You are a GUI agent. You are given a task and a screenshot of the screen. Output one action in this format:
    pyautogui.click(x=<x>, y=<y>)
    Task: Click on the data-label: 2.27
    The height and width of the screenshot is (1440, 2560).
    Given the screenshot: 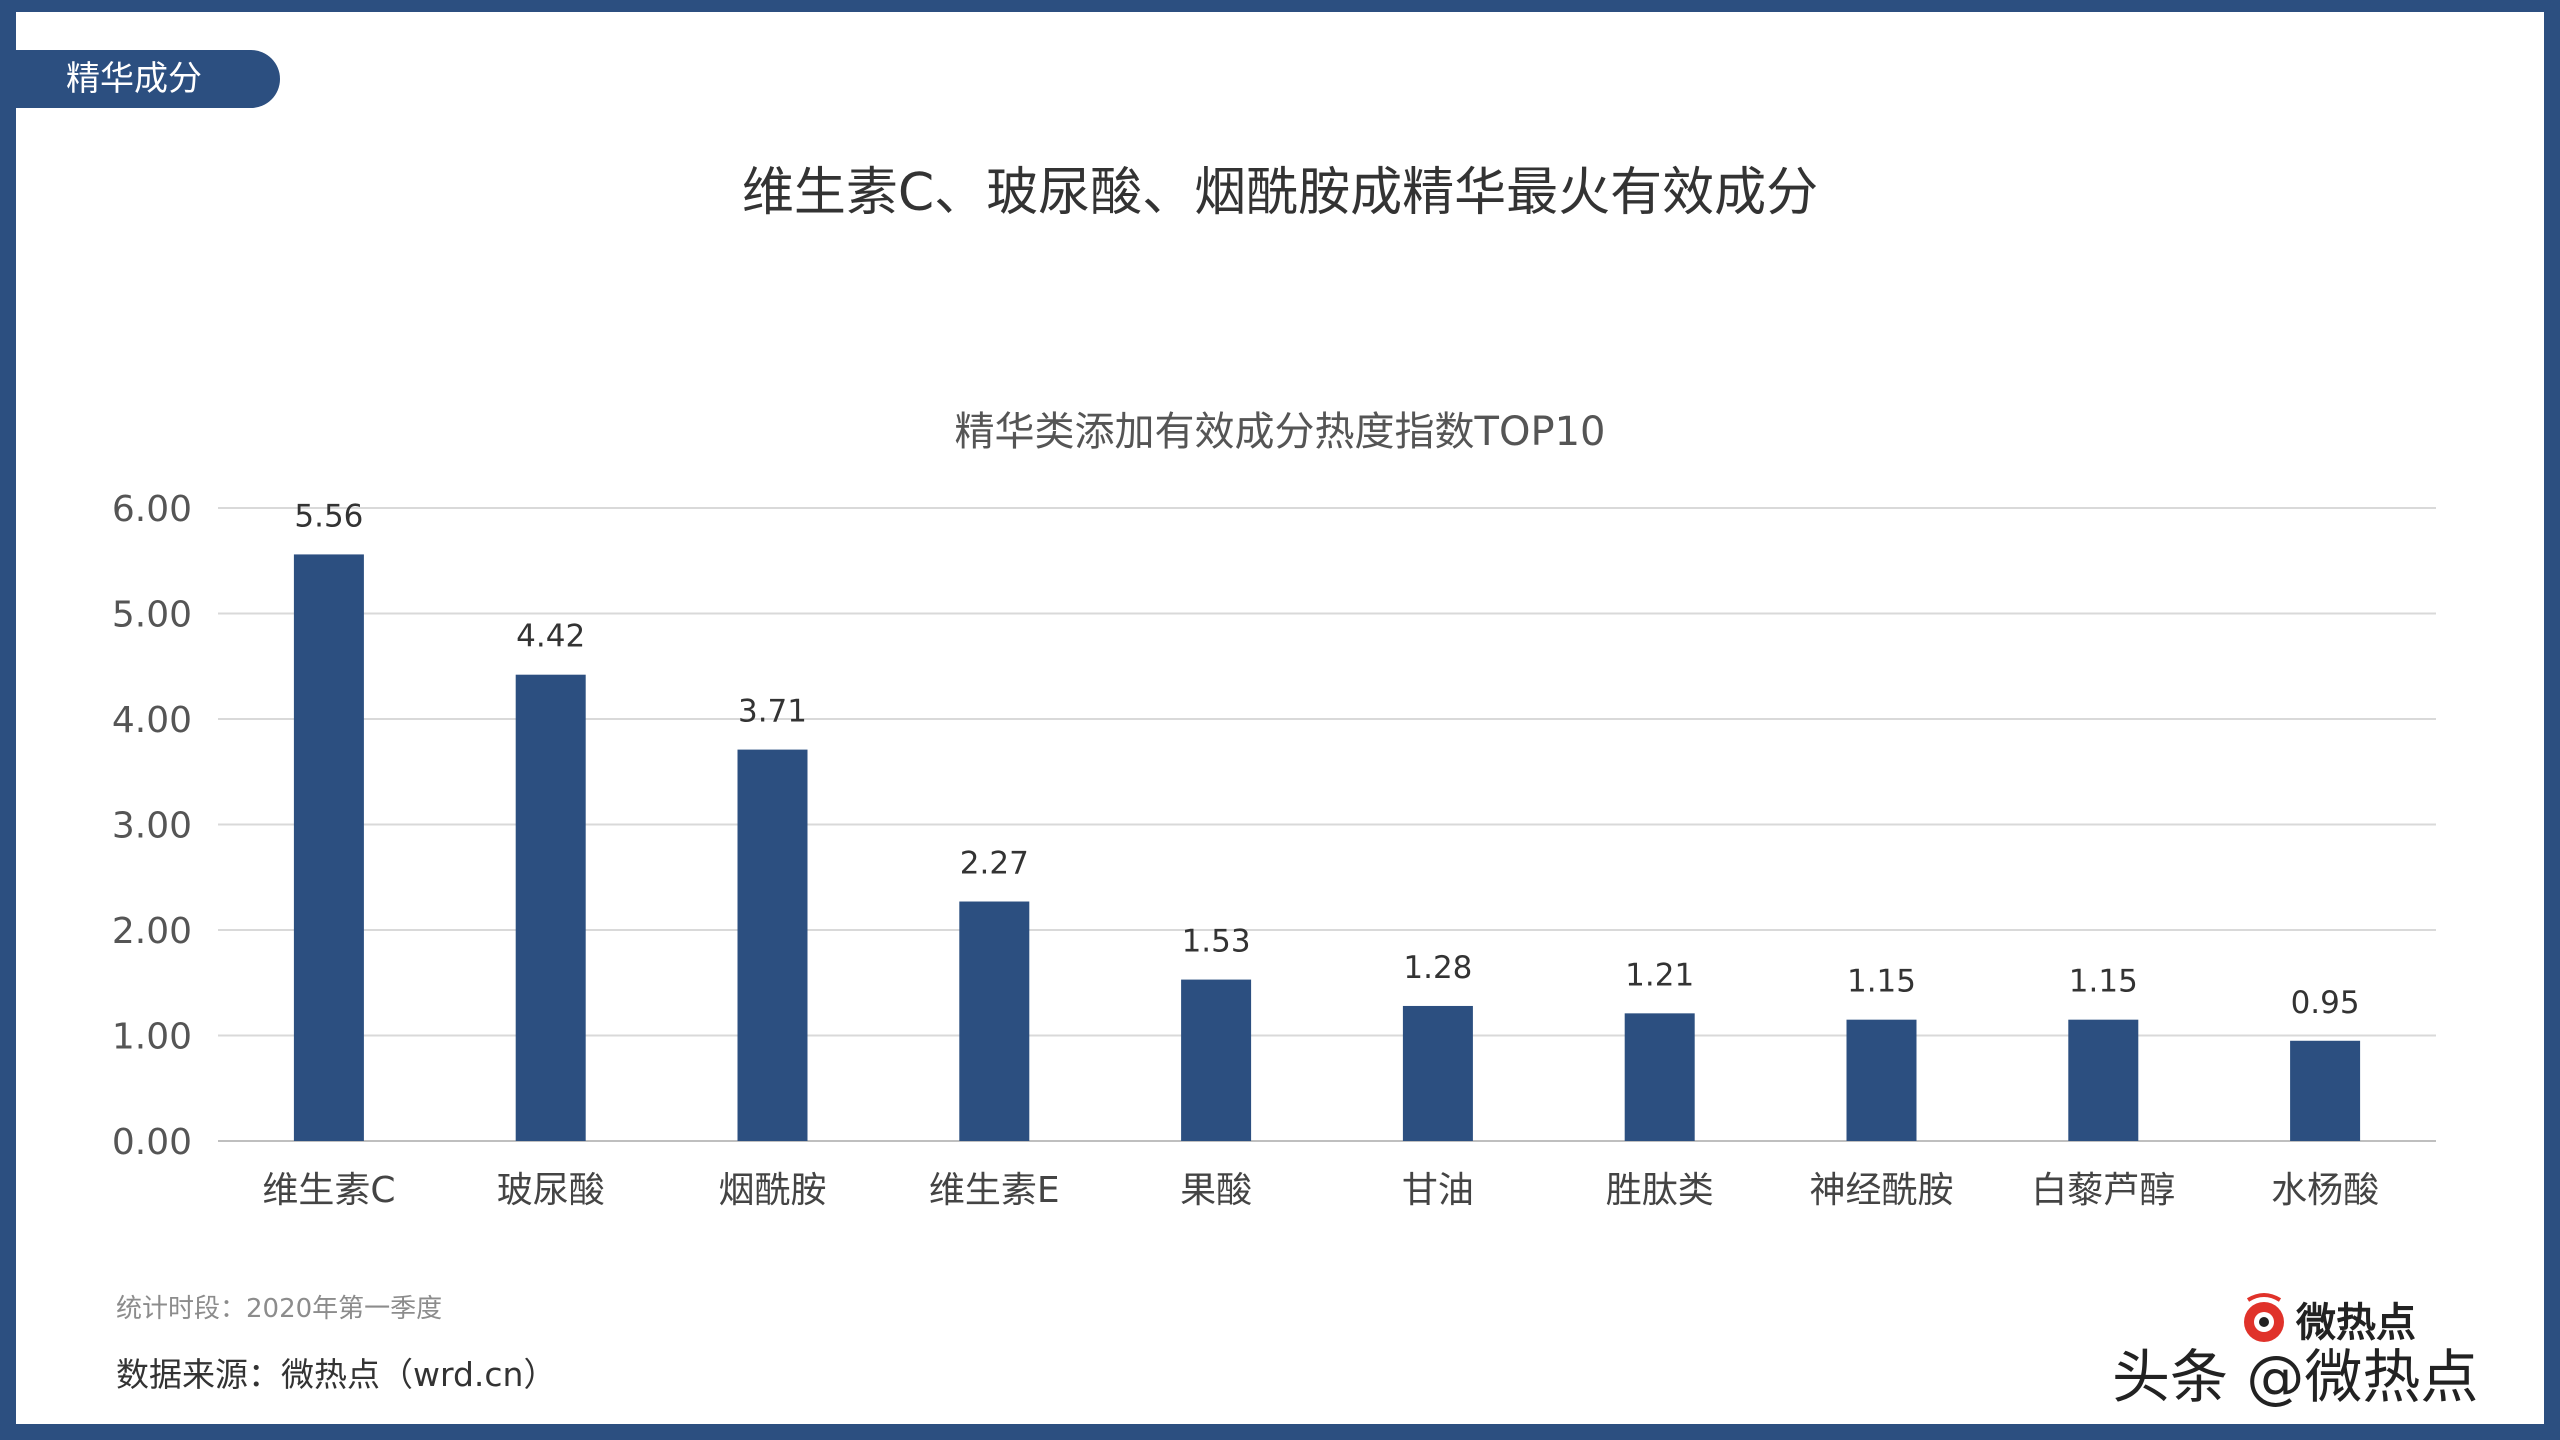 What is the action you would take?
    pyautogui.click(x=994, y=864)
    